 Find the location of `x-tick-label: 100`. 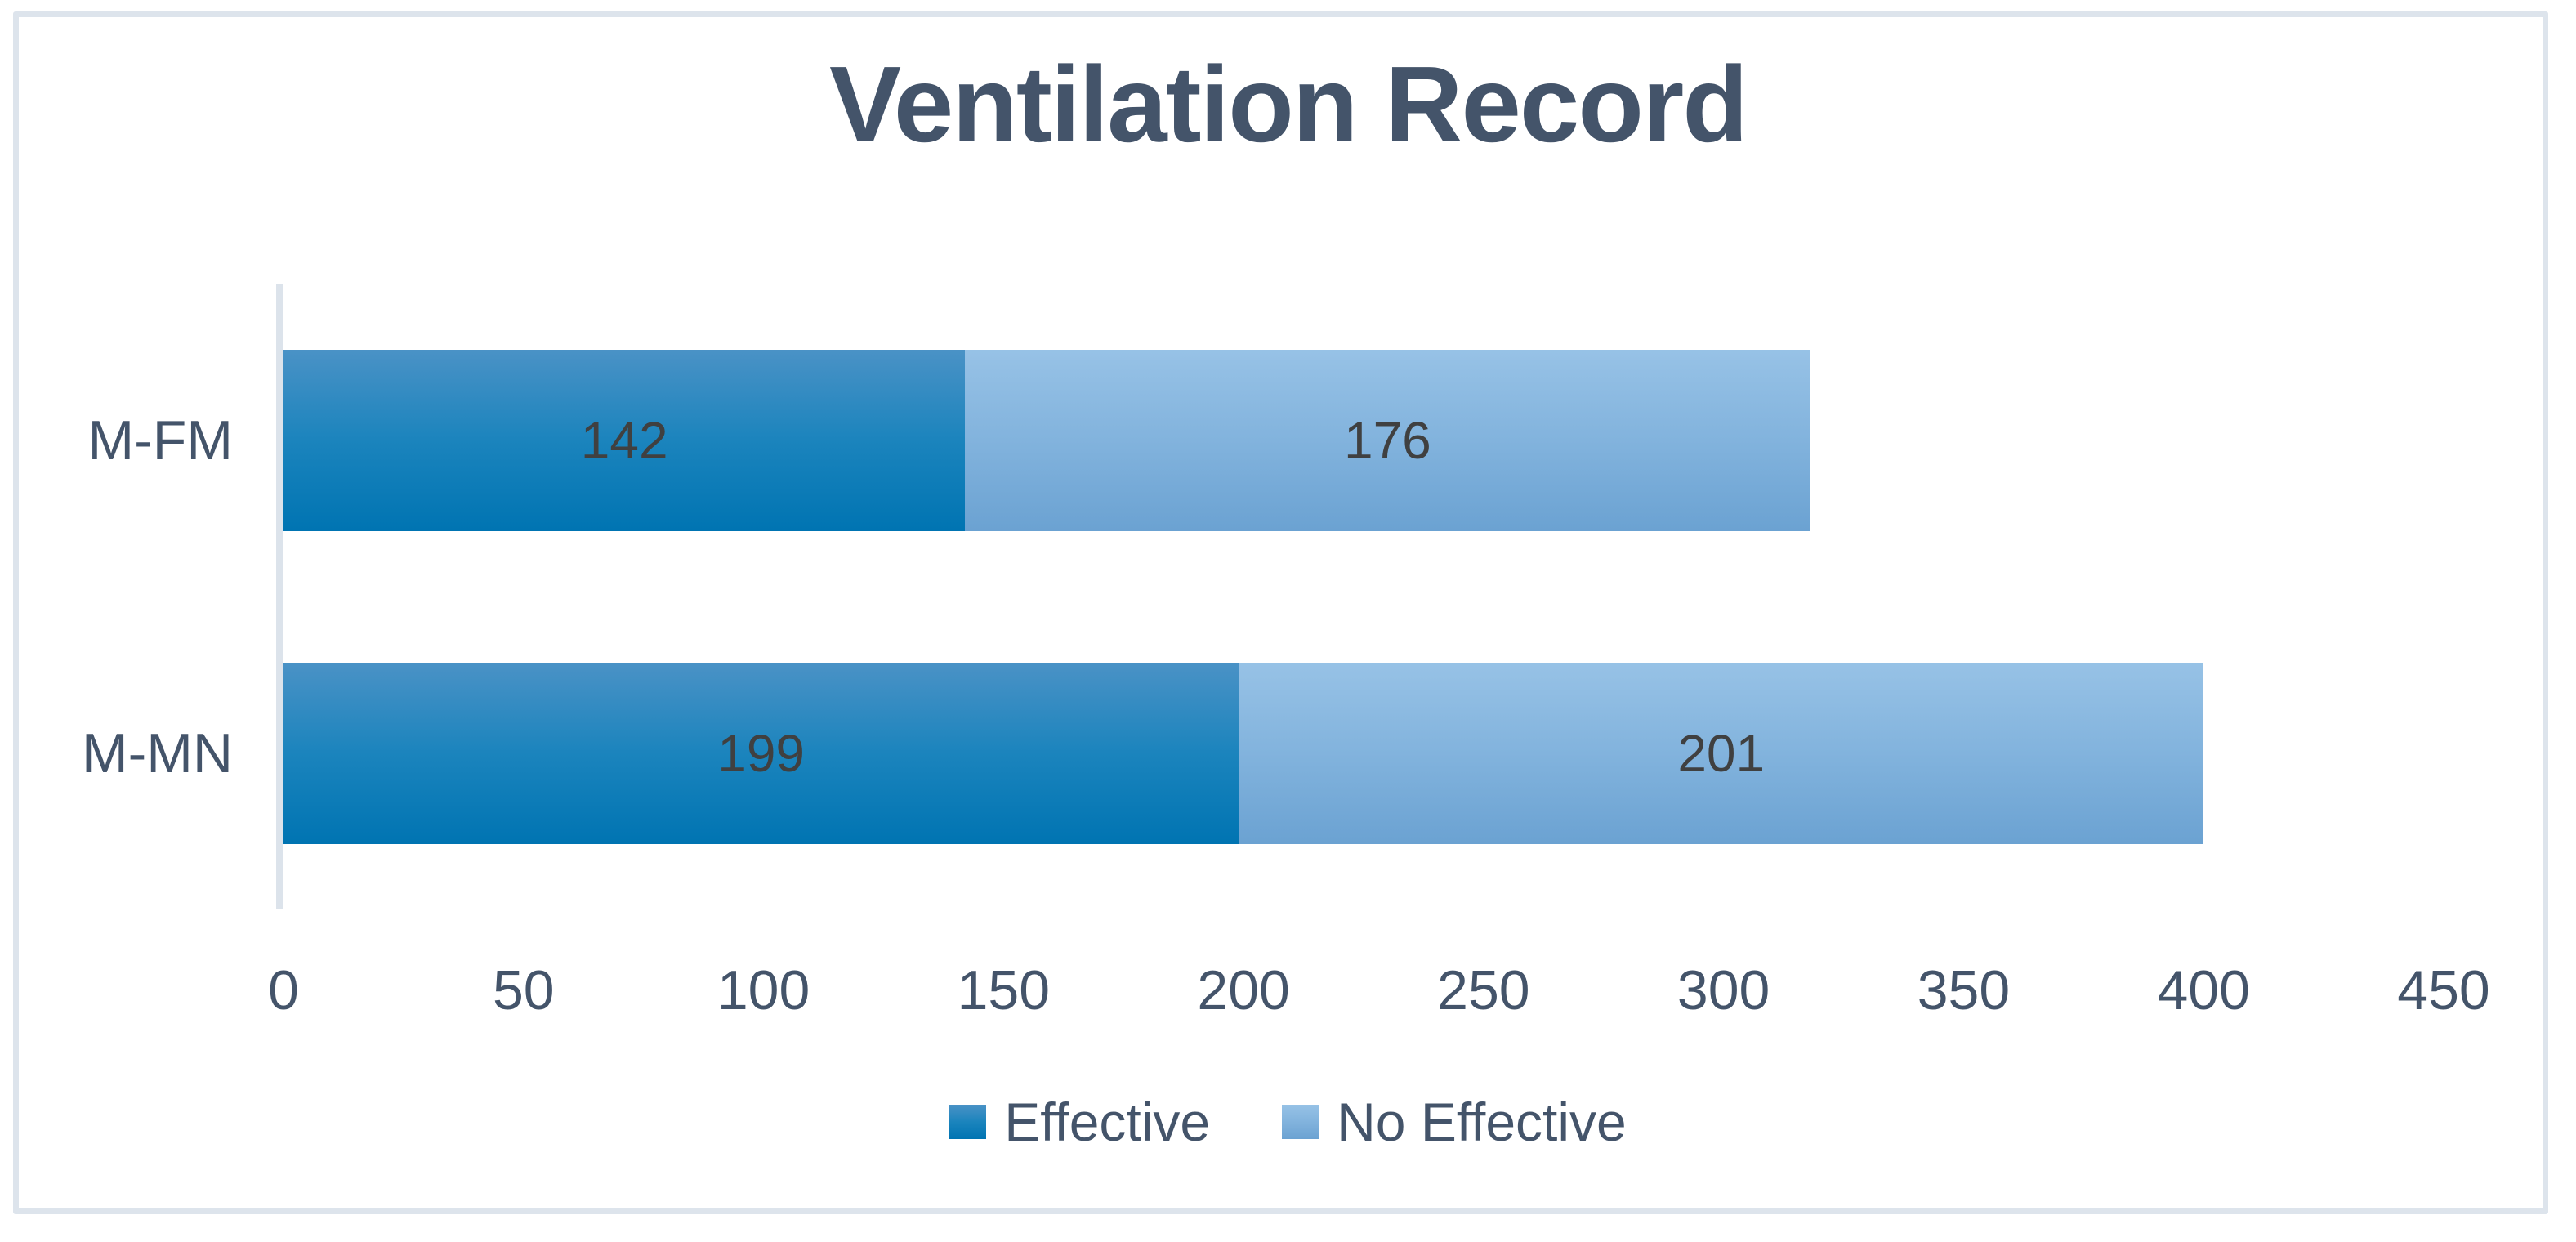

x-tick-label: 100 is located at coordinates (764, 990).